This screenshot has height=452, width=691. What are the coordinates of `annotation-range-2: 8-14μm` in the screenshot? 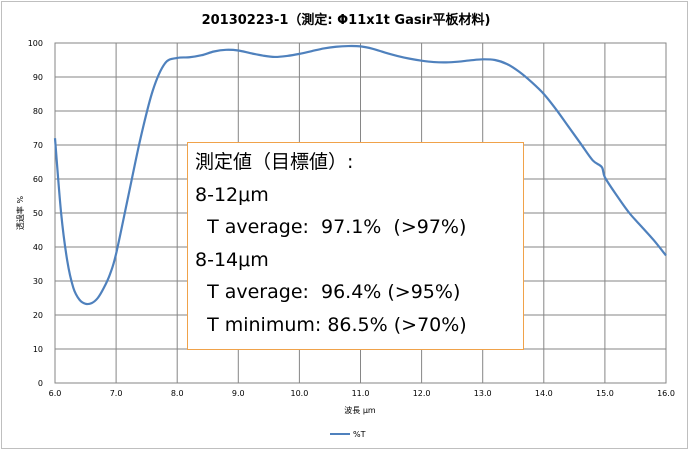 It's located at (232, 259).